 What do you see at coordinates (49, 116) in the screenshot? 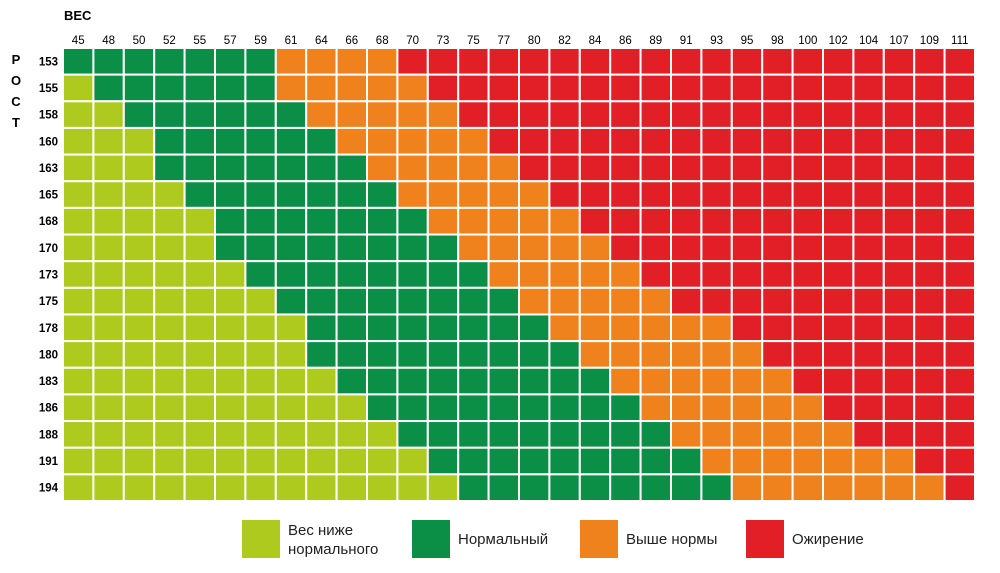
I see `y-tick-label: 158` at bounding box center [49, 116].